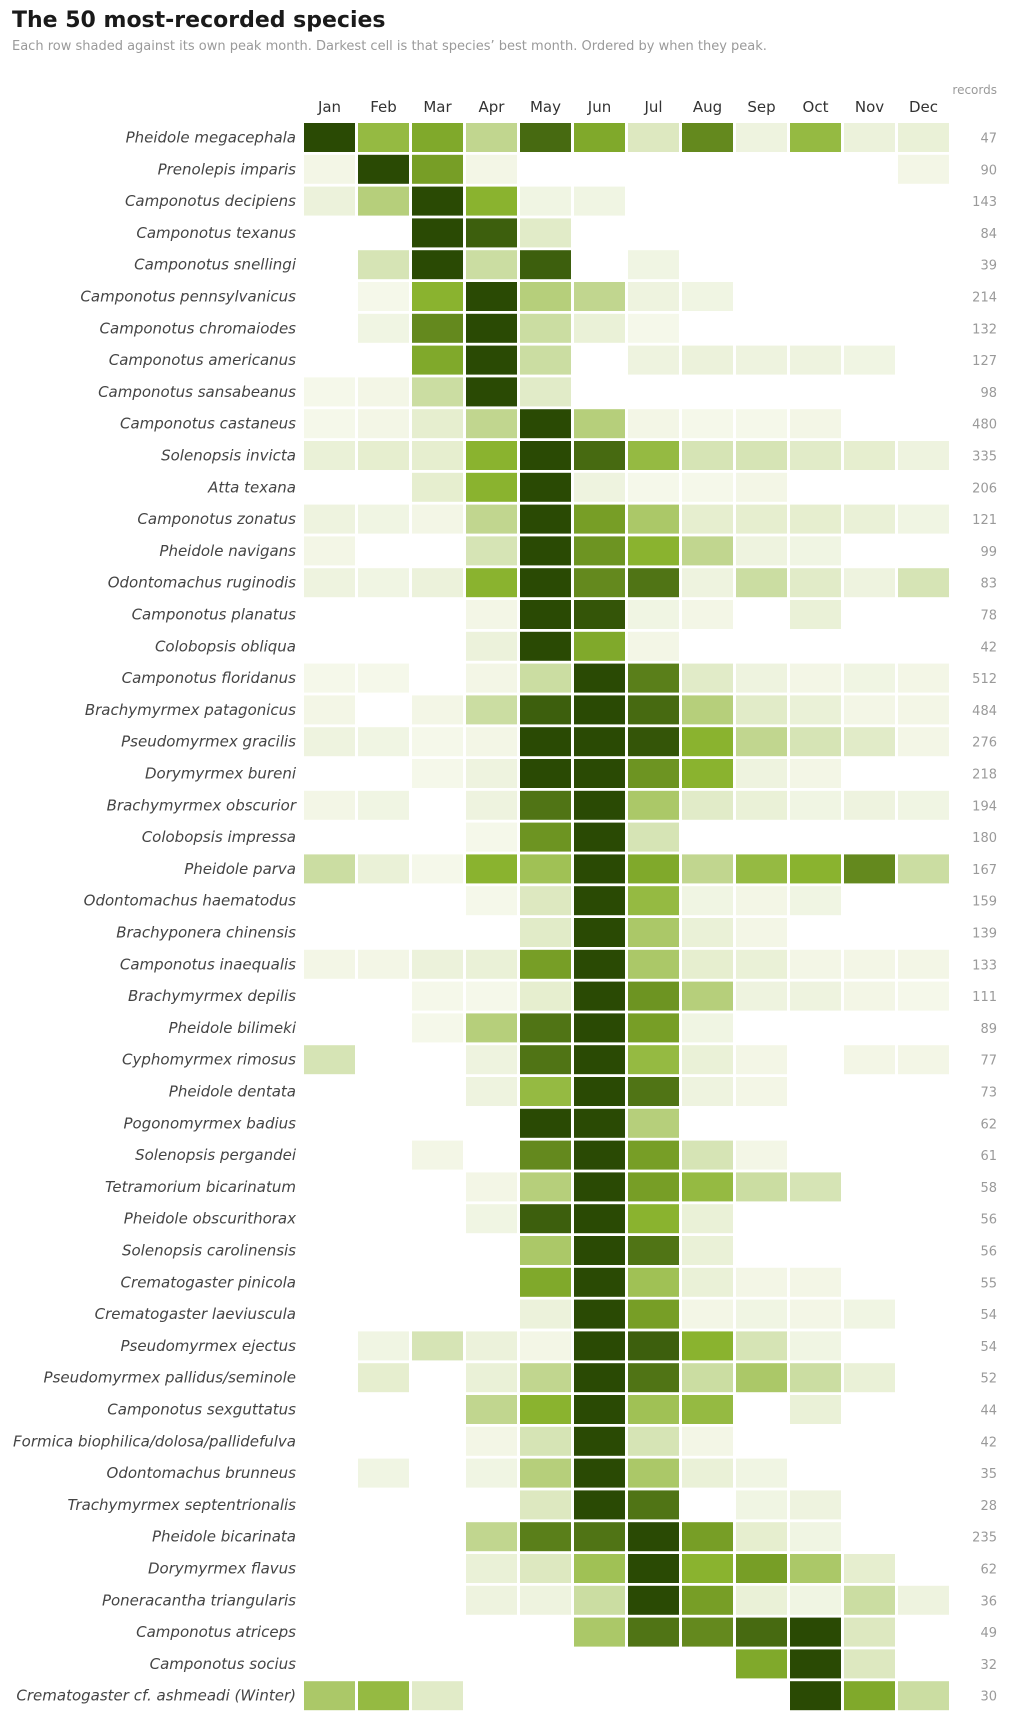 The width and height of the screenshot is (1024, 1728). I want to click on heatmap-row: Atta texana 206, so click(602, 487).